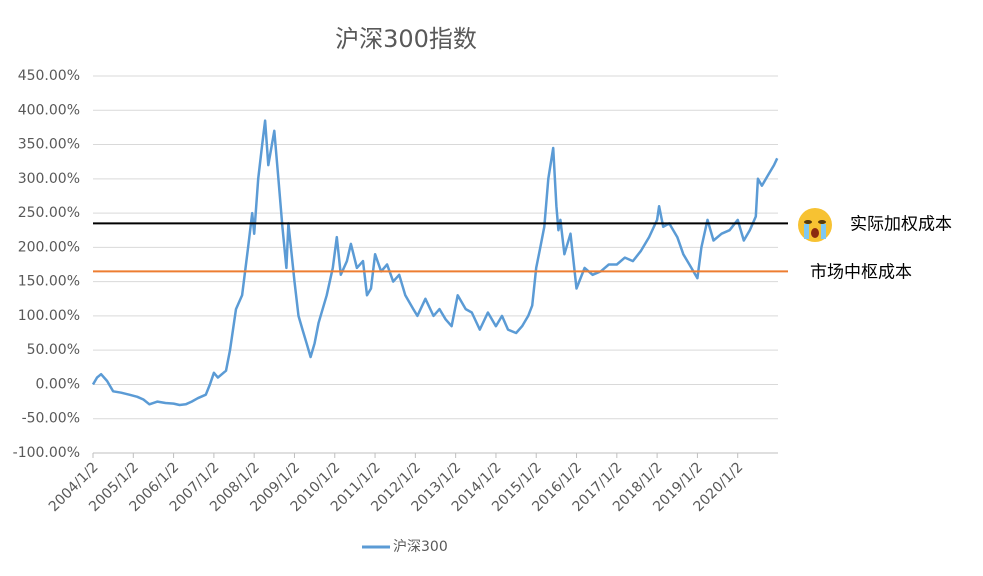 The width and height of the screenshot is (983, 576). I want to click on y-tick-label: 450.00%, so click(49, 76).